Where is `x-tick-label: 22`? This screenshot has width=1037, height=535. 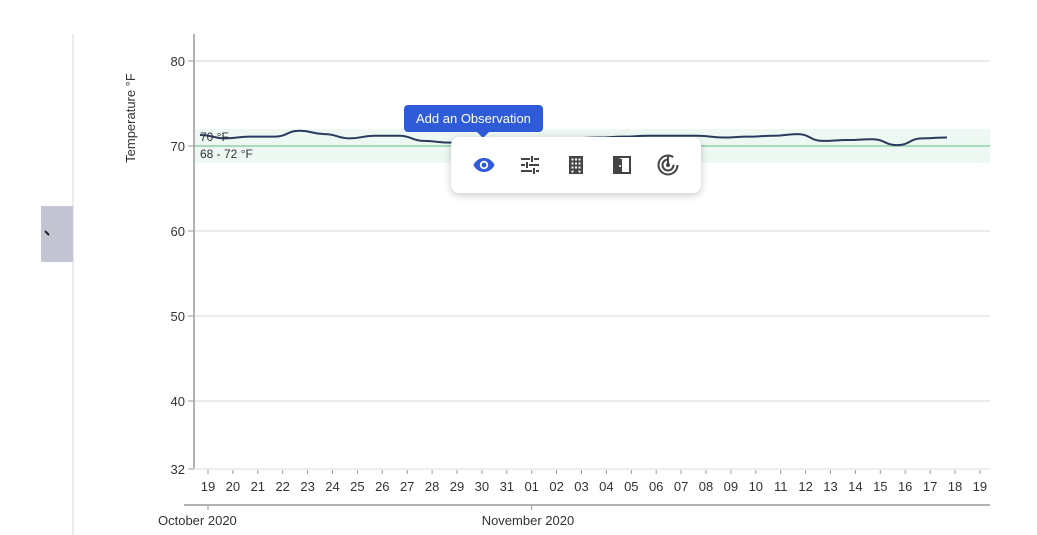
x-tick-label: 22 is located at coordinates (282, 486).